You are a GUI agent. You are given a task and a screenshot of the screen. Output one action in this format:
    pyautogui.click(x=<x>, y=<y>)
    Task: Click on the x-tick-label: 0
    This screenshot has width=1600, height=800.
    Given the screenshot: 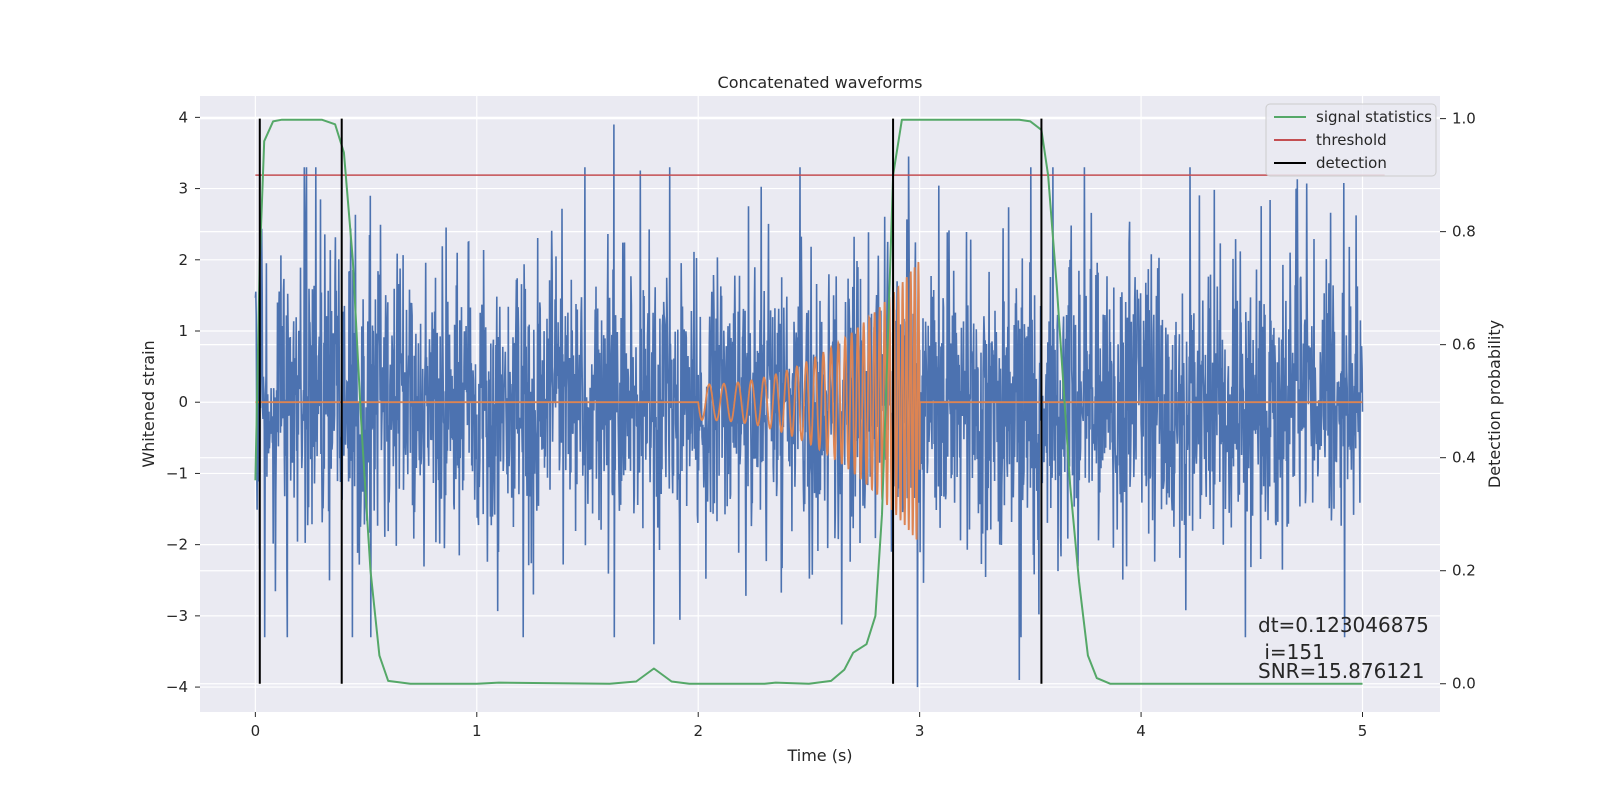 What is the action you would take?
    pyautogui.click(x=256, y=731)
    